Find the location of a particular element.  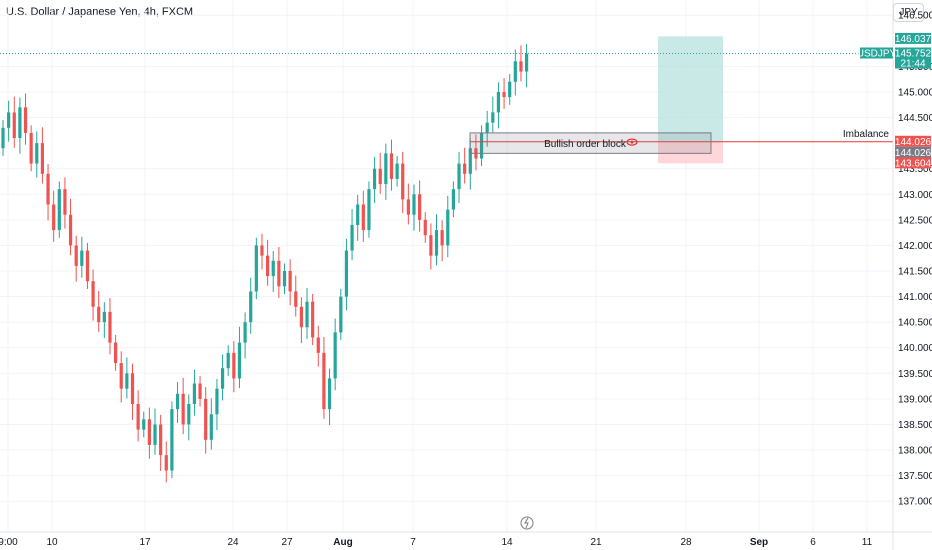

eye-outline is located at coordinates (632, 142).